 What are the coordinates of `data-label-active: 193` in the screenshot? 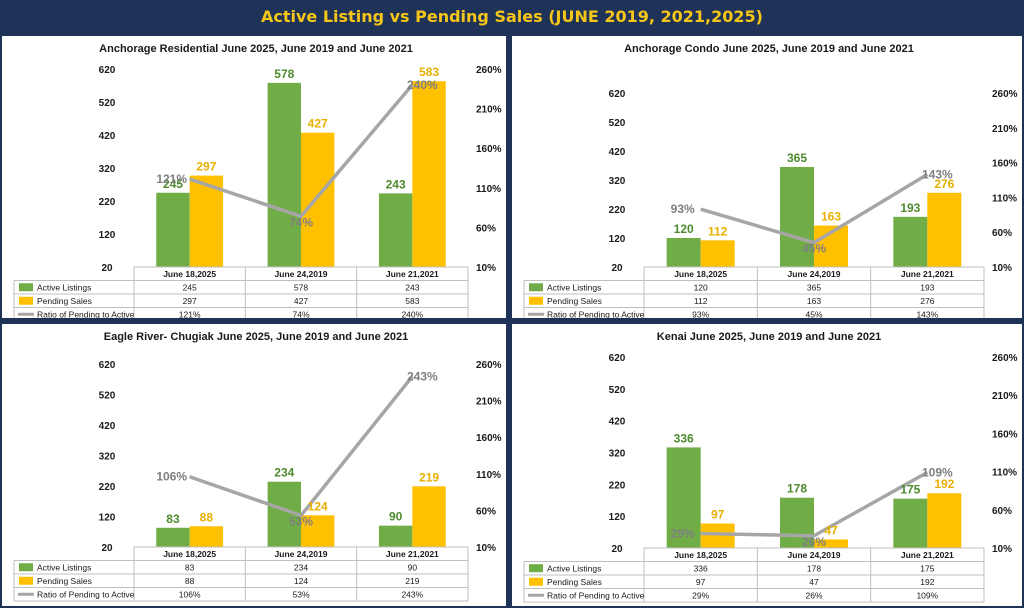 It's located at (910, 208).